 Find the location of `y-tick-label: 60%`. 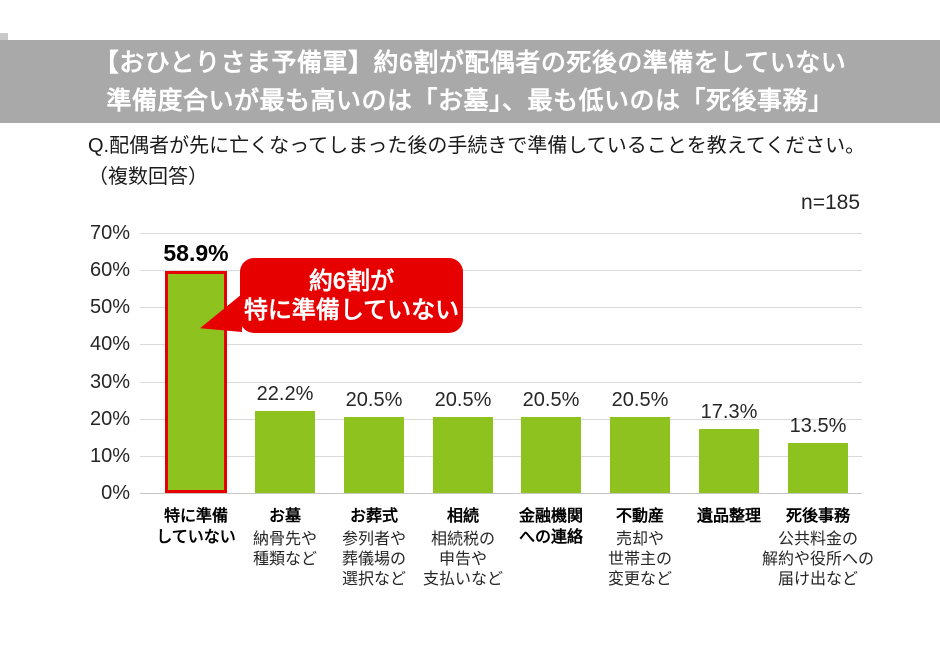

y-tick-label: 60% is located at coordinates (109, 270).